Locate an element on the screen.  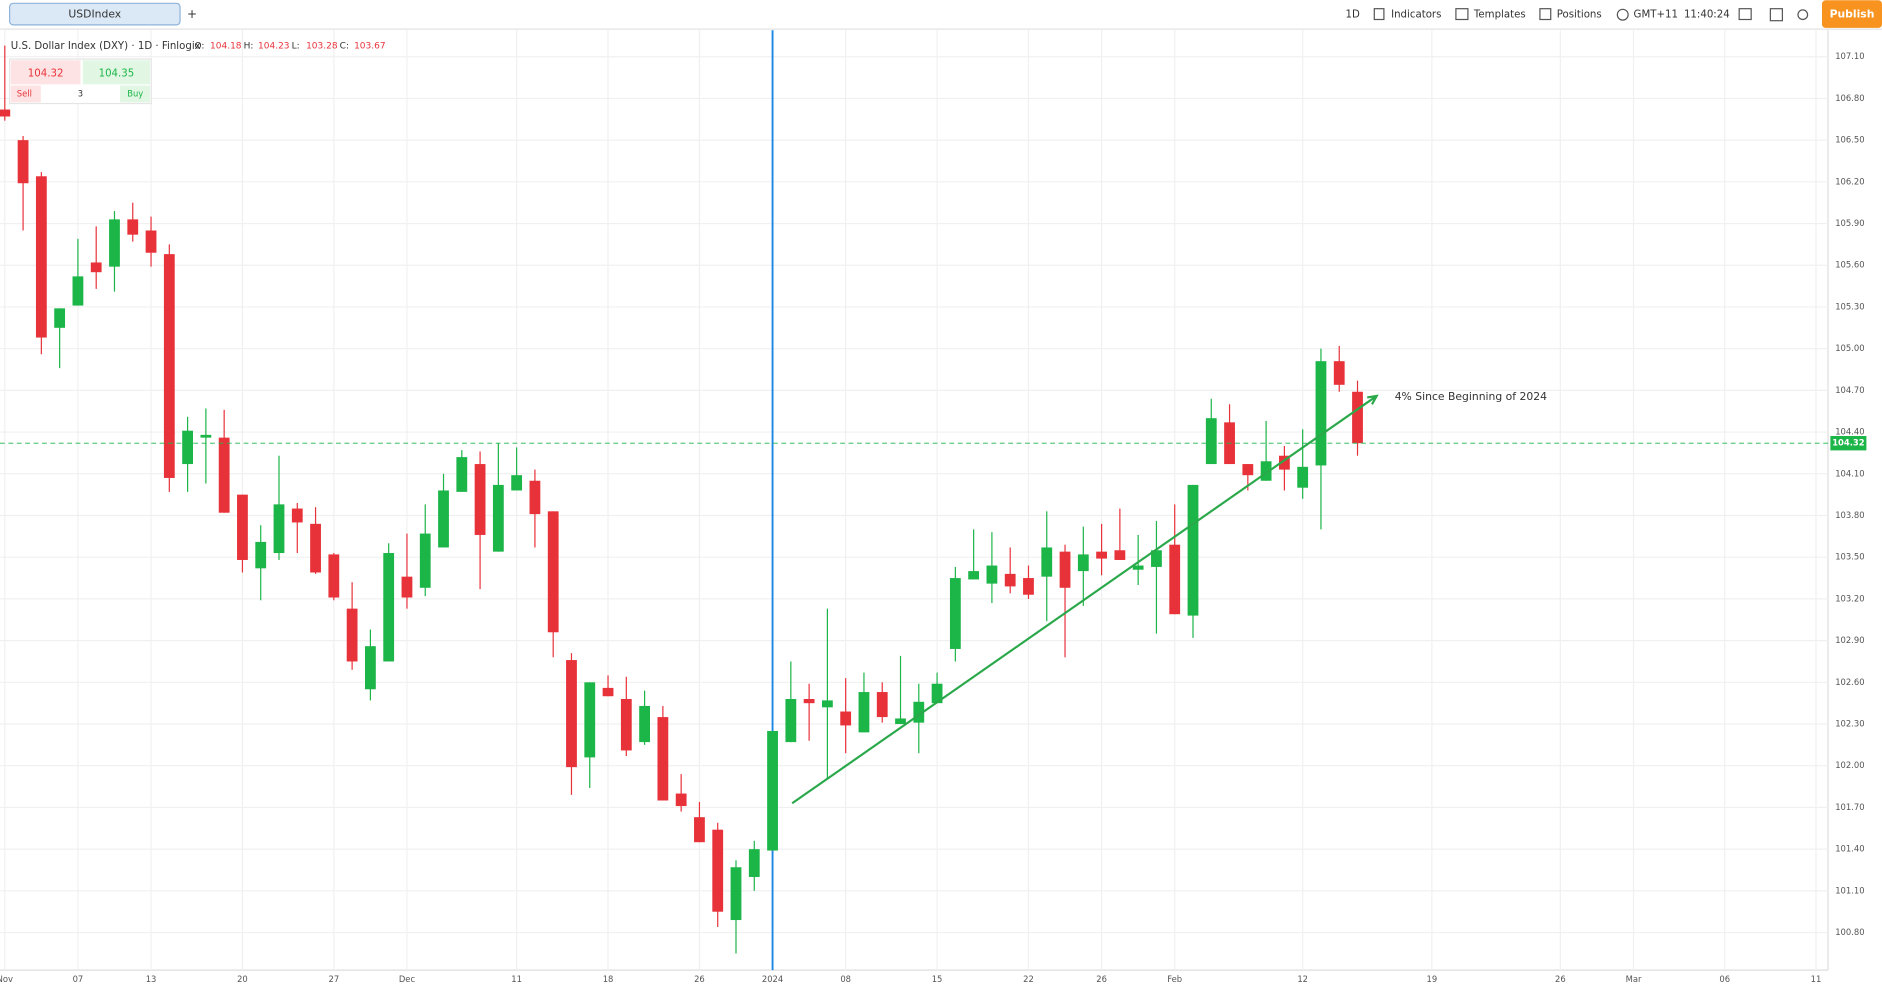
ohlc-label: H: is located at coordinates (249, 46).